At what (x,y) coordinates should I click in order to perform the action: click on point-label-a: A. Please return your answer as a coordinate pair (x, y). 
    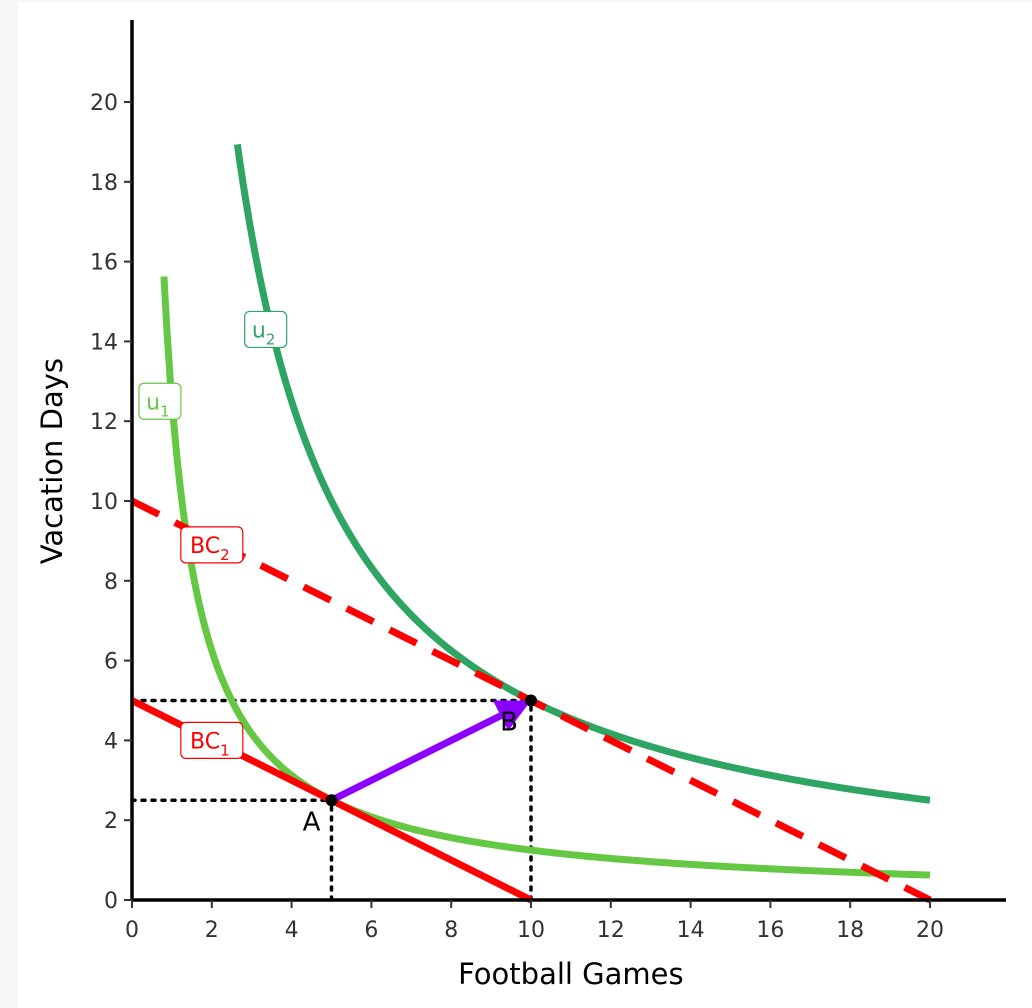
    Looking at the image, I should click on (312, 822).